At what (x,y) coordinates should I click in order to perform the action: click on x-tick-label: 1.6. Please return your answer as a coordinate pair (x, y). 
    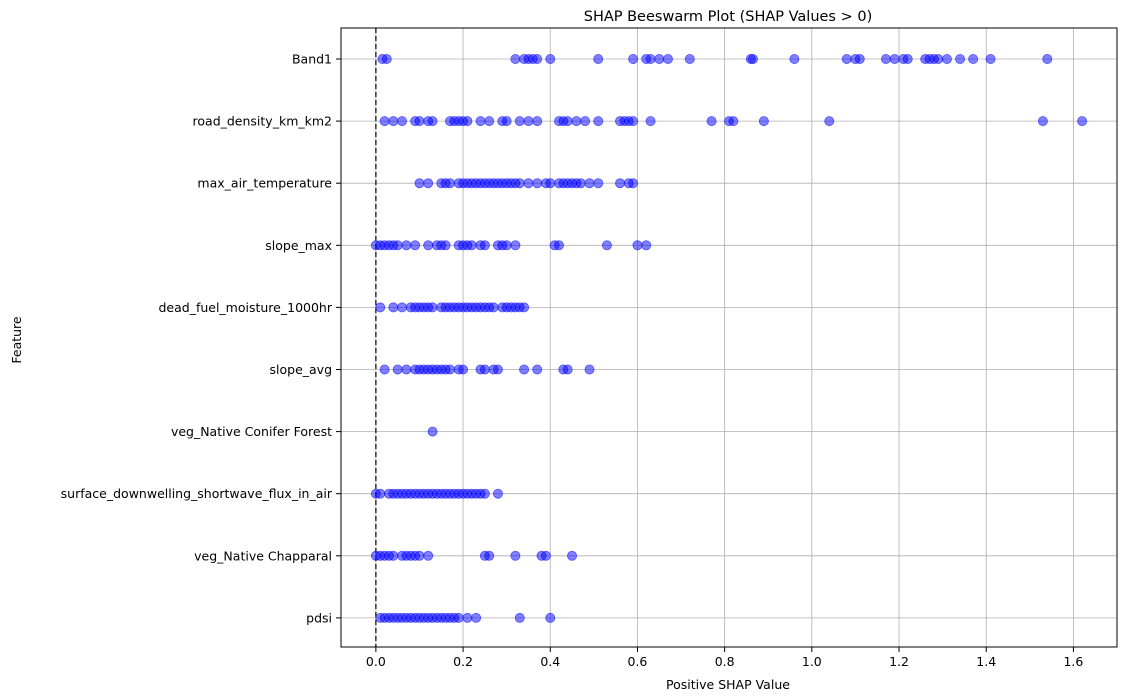
    Looking at the image, I should click on (1073, 661).